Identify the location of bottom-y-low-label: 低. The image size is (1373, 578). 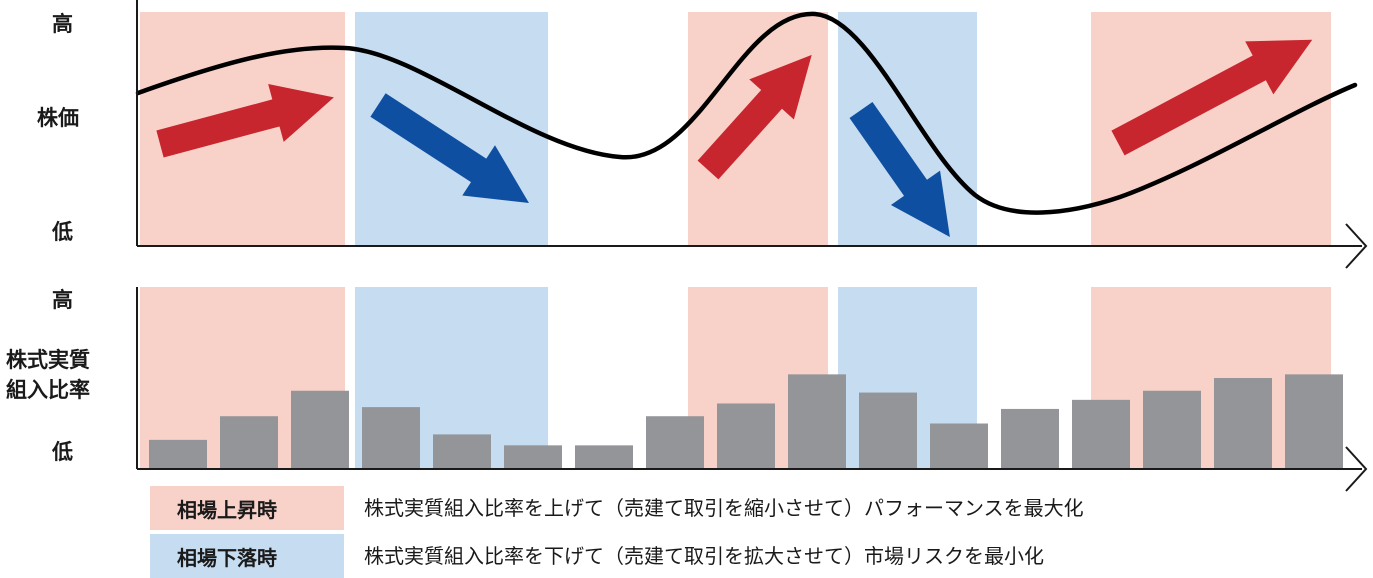
(62, 452).